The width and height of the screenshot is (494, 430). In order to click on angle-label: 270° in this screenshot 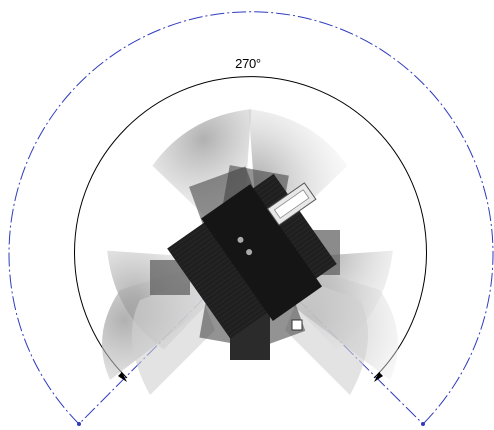, I will do `click(248, 63)`.